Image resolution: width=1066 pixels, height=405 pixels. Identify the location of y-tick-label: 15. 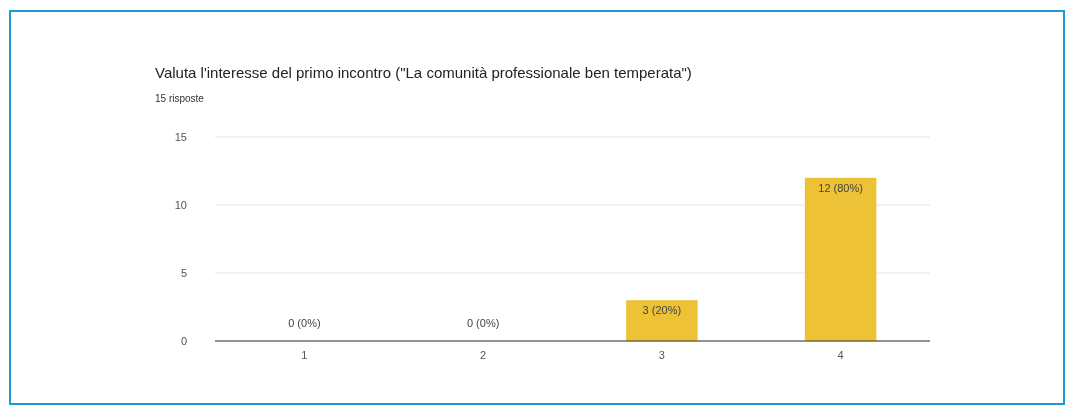
(180, 136).